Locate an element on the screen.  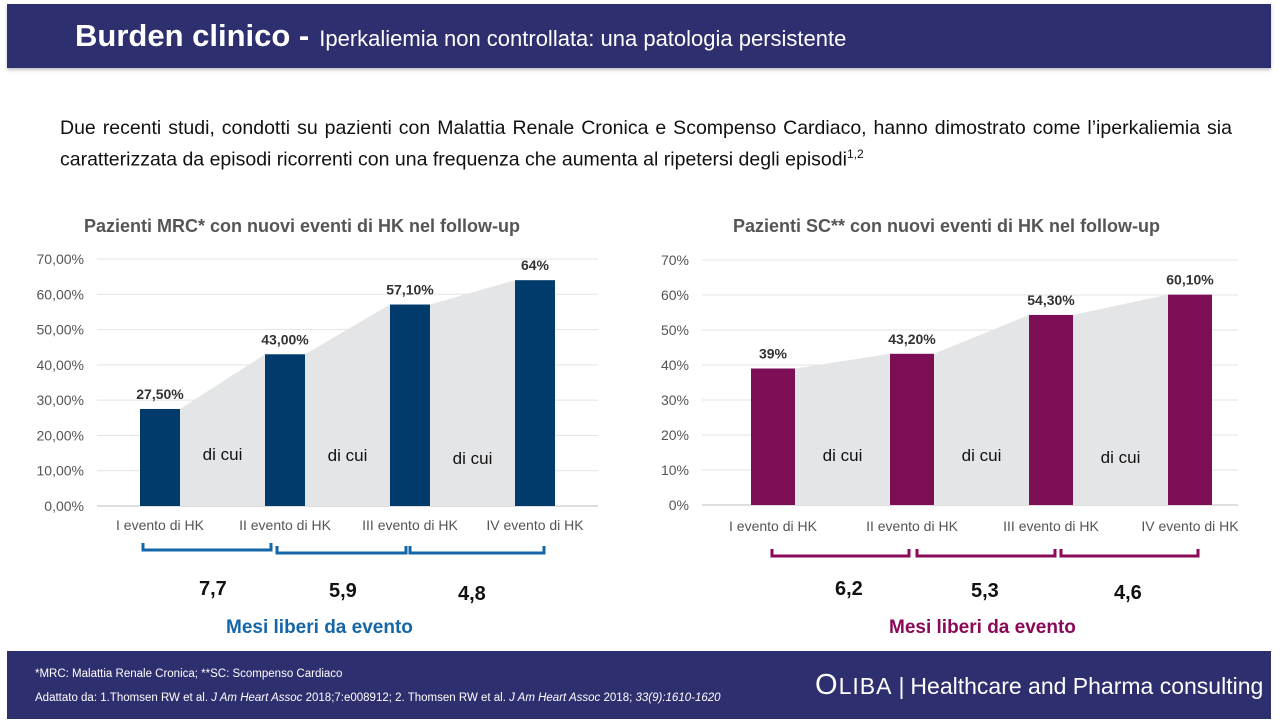
brand-tagline: Healthcare and Pharma consulting is located at coordinates (1087, 686).